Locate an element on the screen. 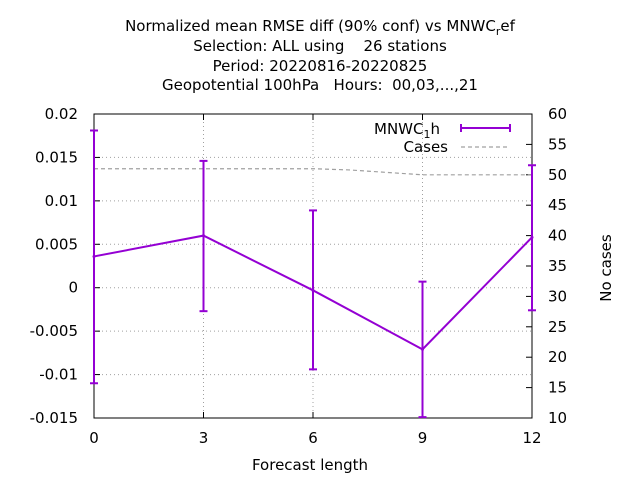 Image resolution: width=640 pixels, height=480 pixels. y2-tick-label: 30 is located at coordinates (557, 296).